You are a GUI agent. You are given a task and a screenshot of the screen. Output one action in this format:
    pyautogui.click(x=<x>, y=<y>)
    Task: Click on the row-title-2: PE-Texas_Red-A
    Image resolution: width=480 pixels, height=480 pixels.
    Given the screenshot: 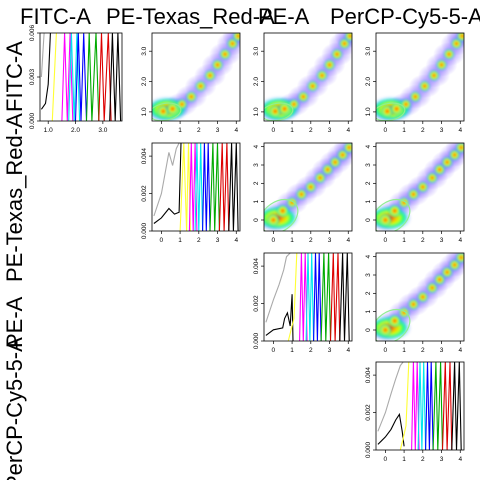 What is the action you would take?
    pyautogui.click(x=14, y=197)
    